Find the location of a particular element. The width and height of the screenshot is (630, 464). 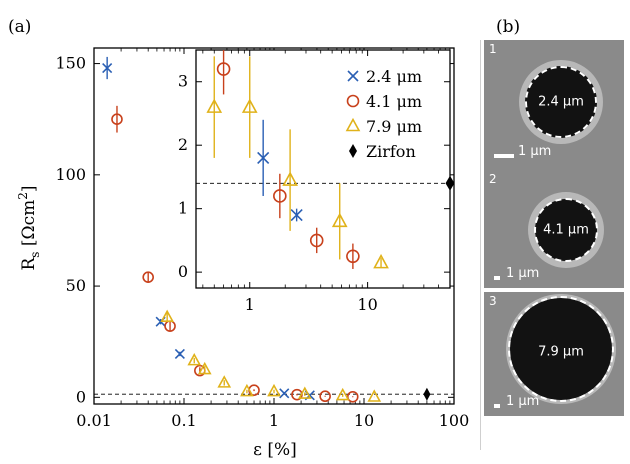

y-tick-label: 50 is located at coordinates (76, 285).